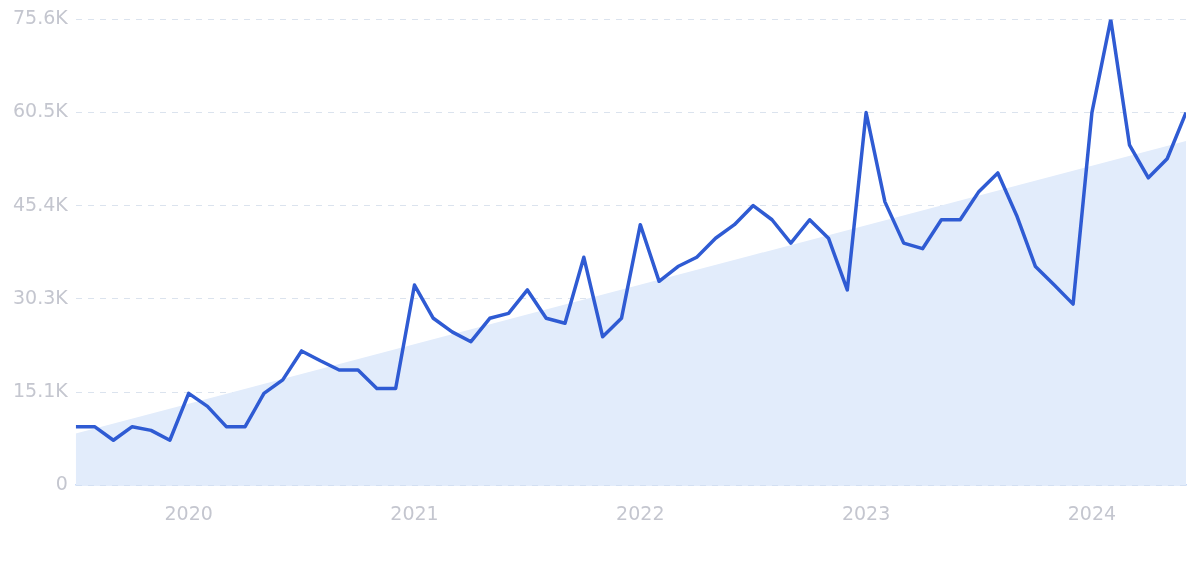 The height and width of the screenshot is (564, 1200). Describe the element at coordinates (414, 512) in the screenshot. I see `x-tick-label: 2021` at that location.